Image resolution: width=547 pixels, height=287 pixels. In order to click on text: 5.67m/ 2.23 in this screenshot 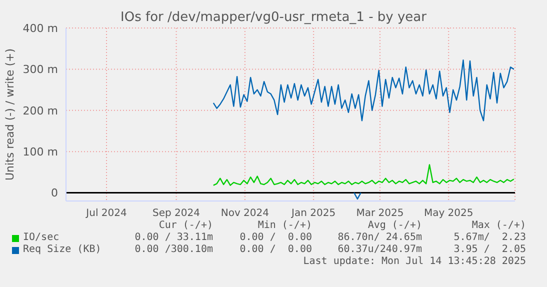, I will do `click(489, 238)`.